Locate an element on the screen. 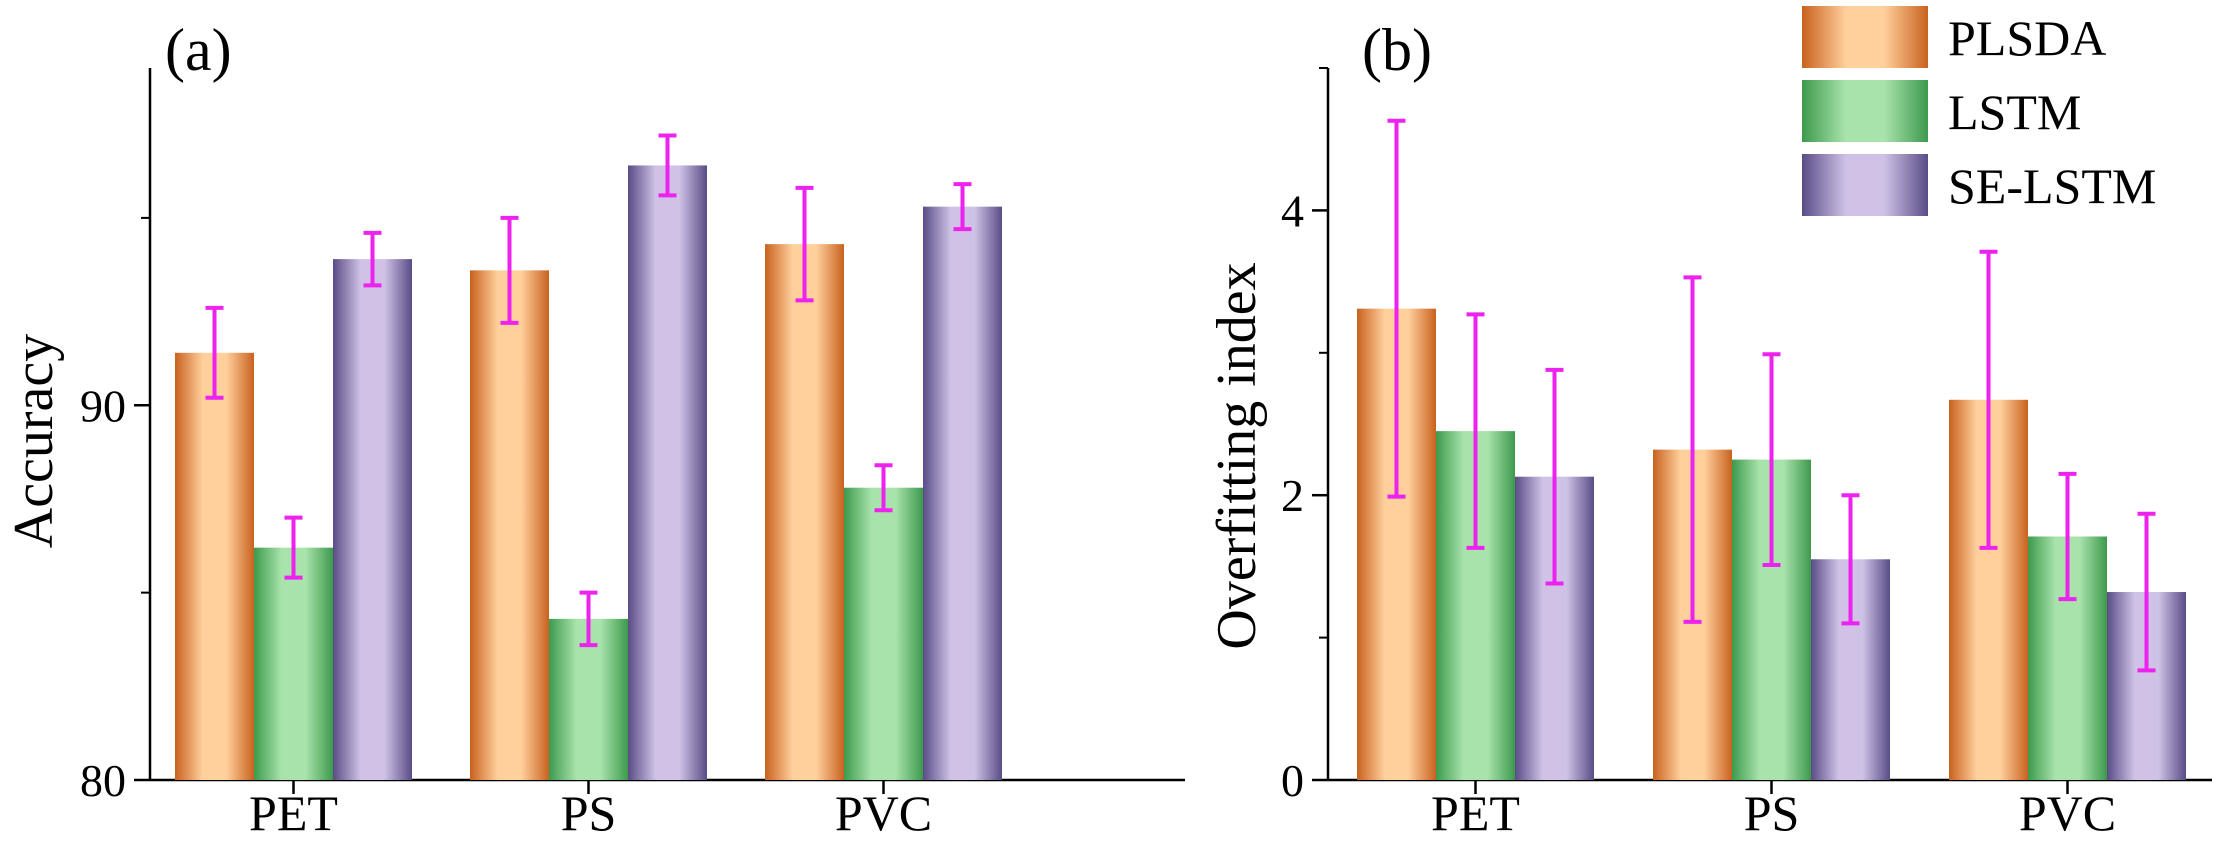  legend-label-se-lstm: SE-LSTM is located at coordinates (2052, 186).